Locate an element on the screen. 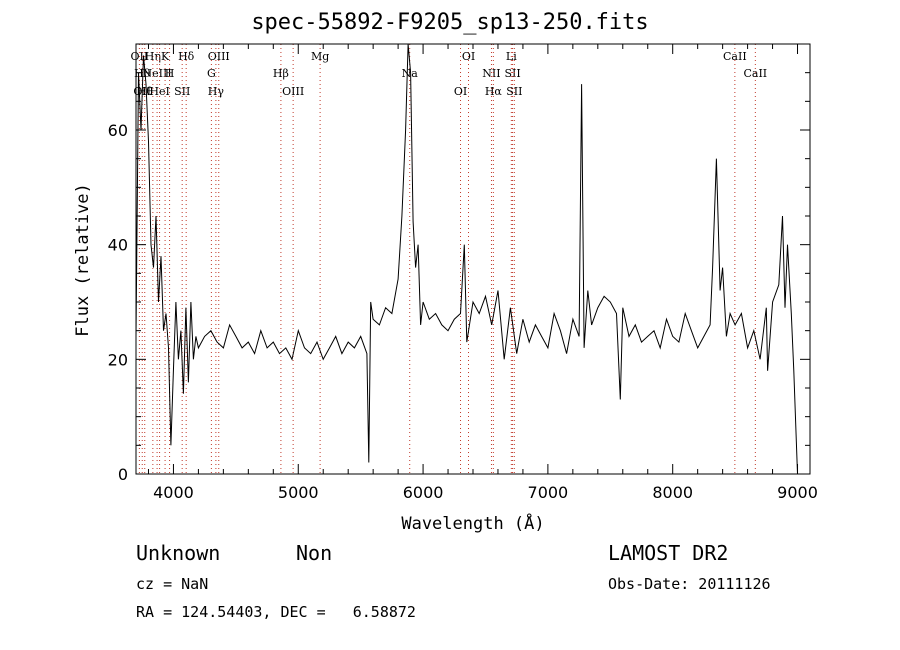 The width and height of the screenshot is (900, 650). x-axis-label: Wavelength (Å) is located at coordinates (472, 523).